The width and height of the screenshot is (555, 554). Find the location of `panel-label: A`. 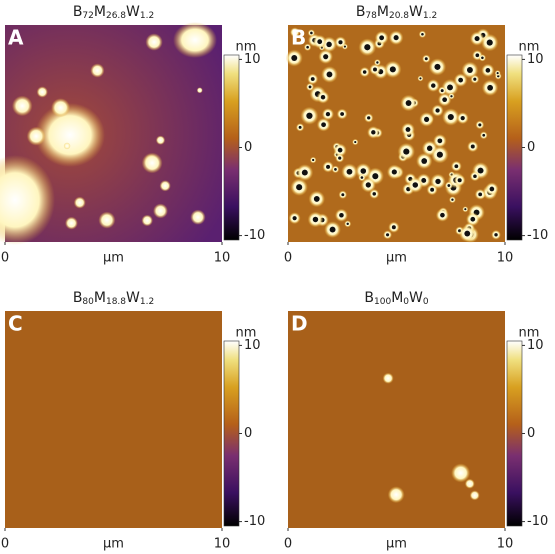

panel-label: A is located at coordinates (16, 38).